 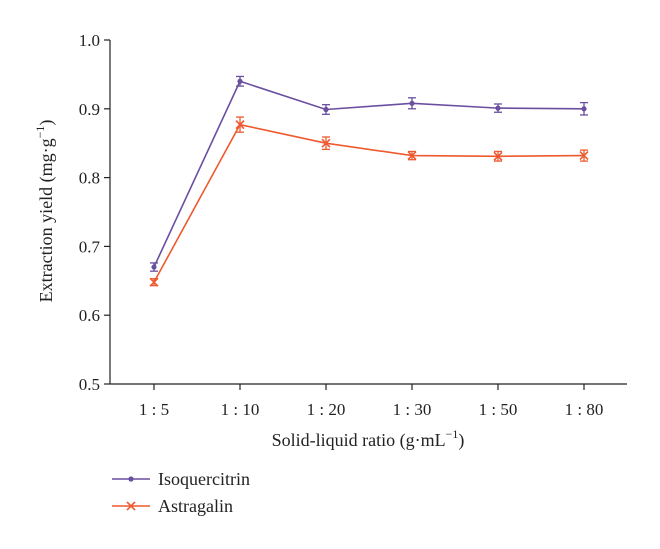 I want to click on y-tick-label: 1.0, so click(x=89, y=40).